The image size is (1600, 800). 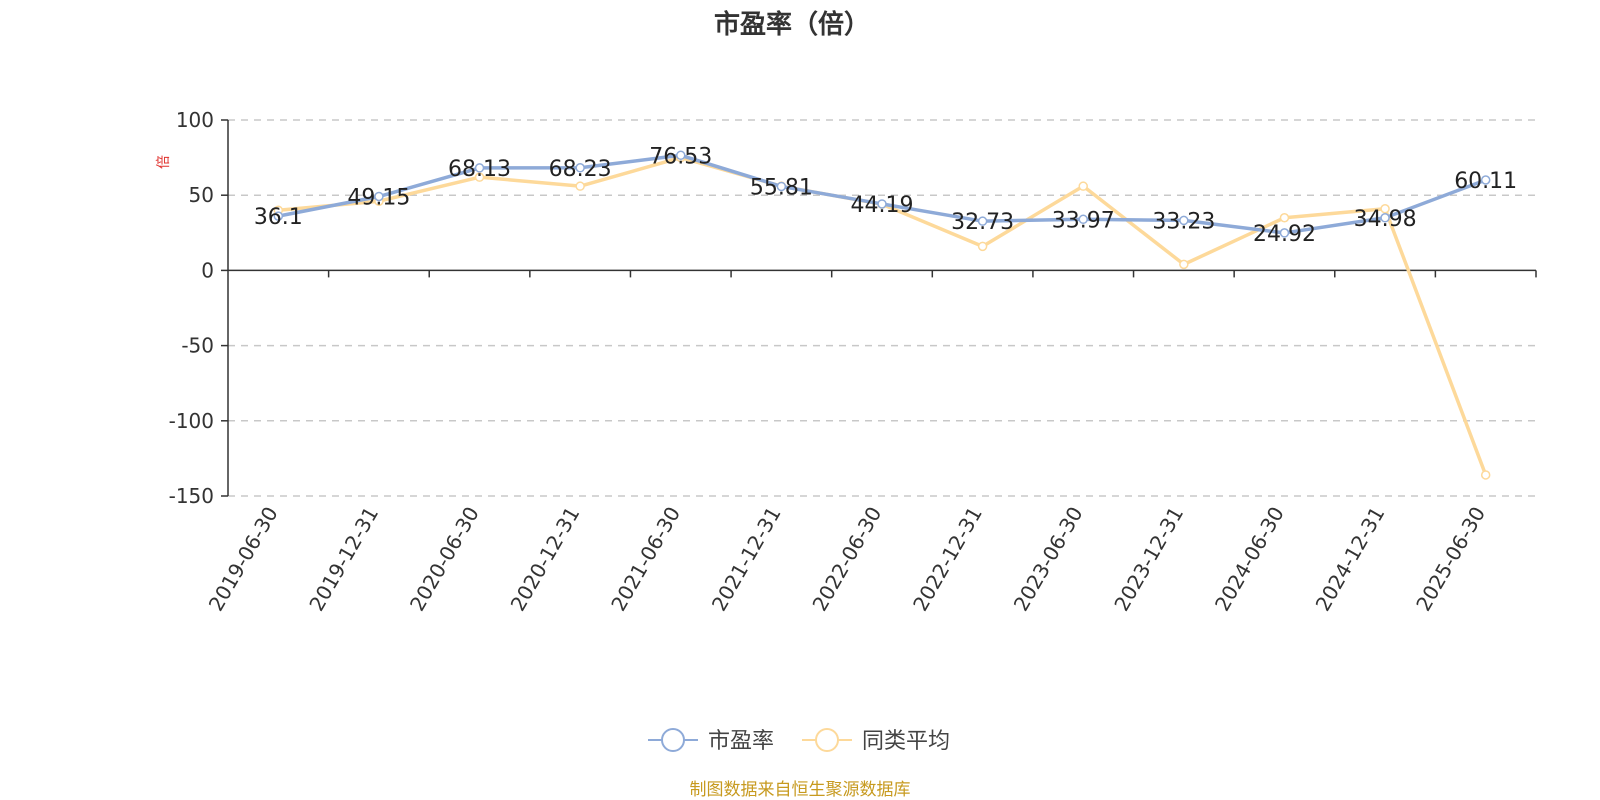 I want to click on x-tick-label: 2021-12-31, so click(x=746, y=559).